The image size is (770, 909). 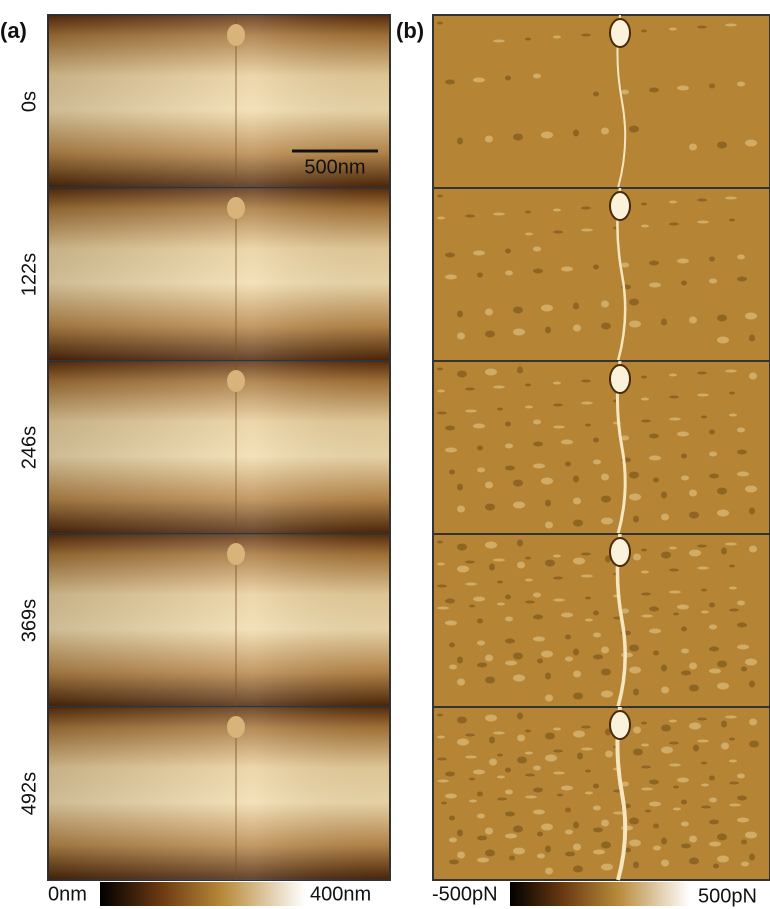 What do you see at coordinates (600, 894) in the screenshot?
I see `colorbar` at bounding box center [600, 894].